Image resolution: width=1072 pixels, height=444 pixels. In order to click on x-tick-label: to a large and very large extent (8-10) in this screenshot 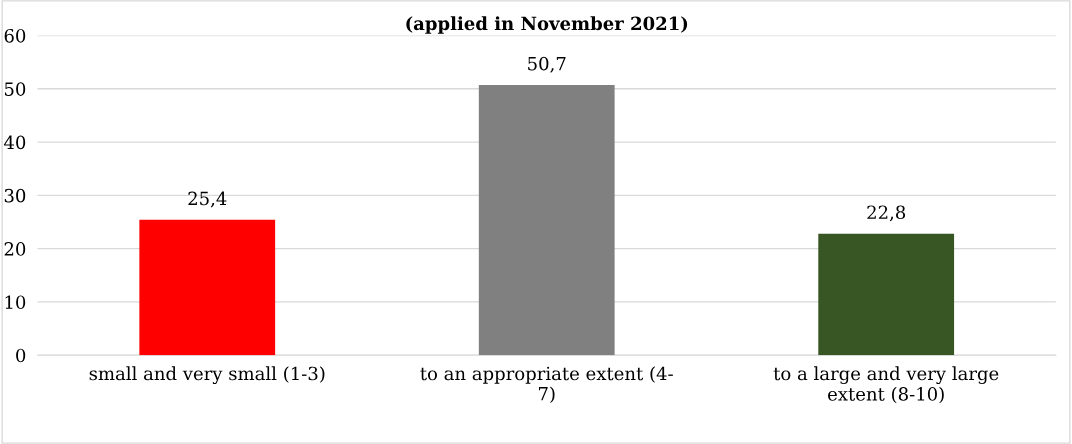, I will do `click(886, 385)`.